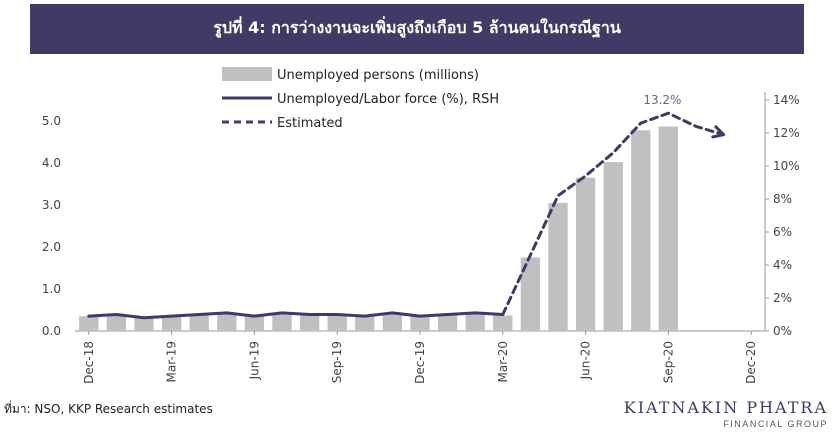 The width and height of the screenshot is (836, 448). Describe the element at coordinates (310, 123) in the screenshot. I see `legend-label: Estimated` at that location.